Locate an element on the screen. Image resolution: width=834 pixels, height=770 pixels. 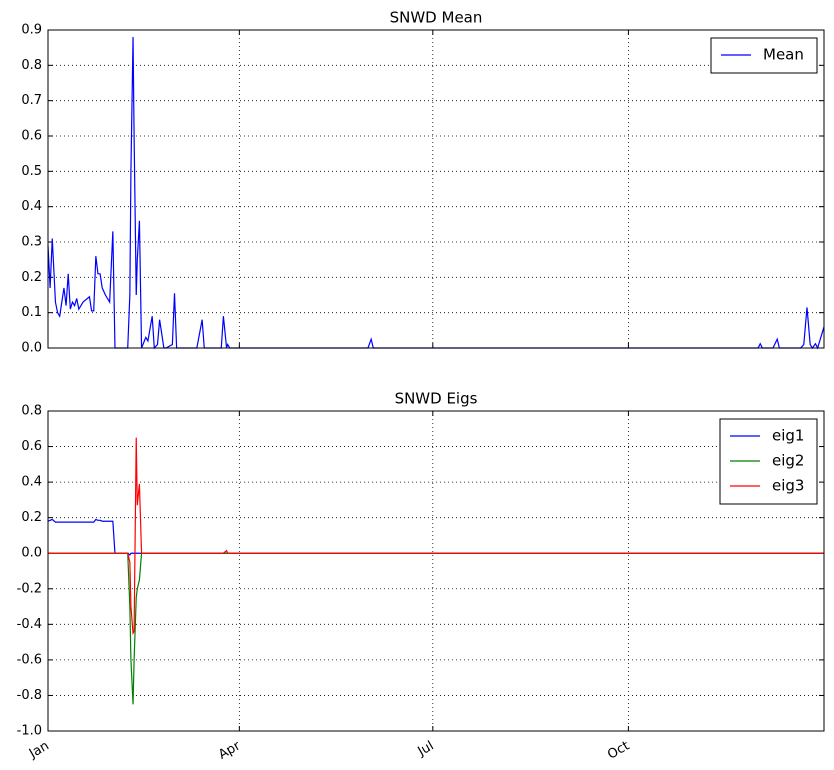
y-tick-label: 0.7 is located at coordinates (31, 100).